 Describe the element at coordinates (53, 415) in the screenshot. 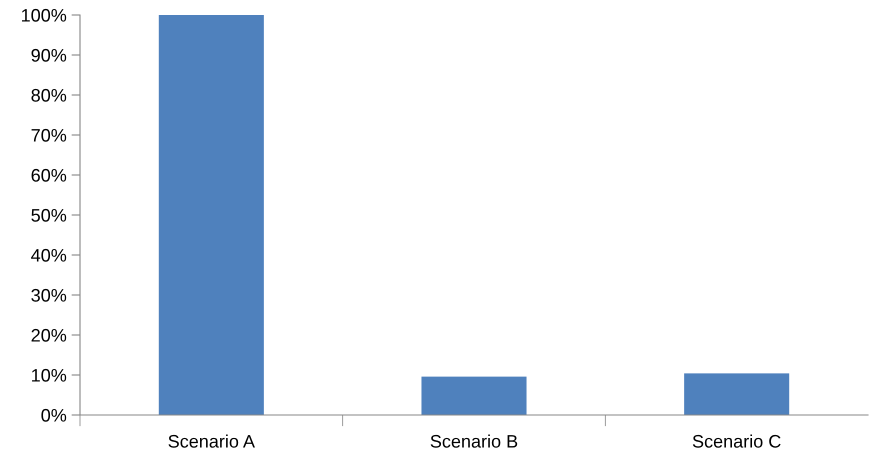

I see `y-tick-label: 0%` at that location.